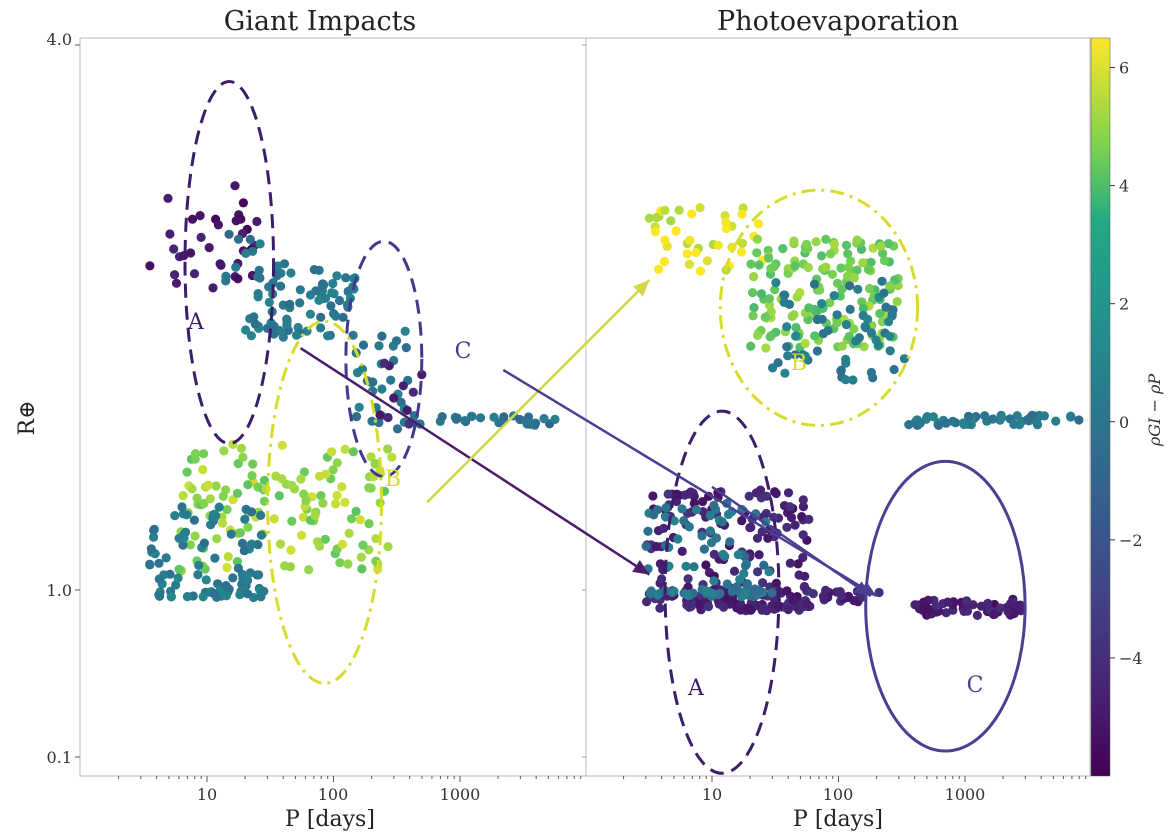 This screenshot has width=1172, height=834. I want to click on colorbar-tick-label: −2, so click(1131, 540).